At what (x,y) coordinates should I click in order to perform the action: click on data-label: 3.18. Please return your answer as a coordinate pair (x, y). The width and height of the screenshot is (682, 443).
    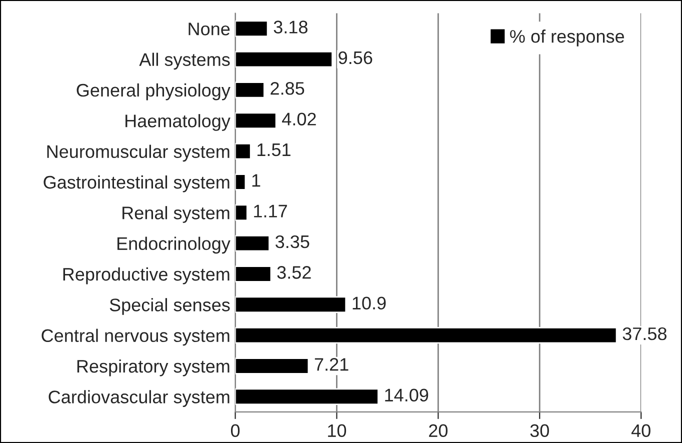
    Looking at the image, I should click on (291, 27).